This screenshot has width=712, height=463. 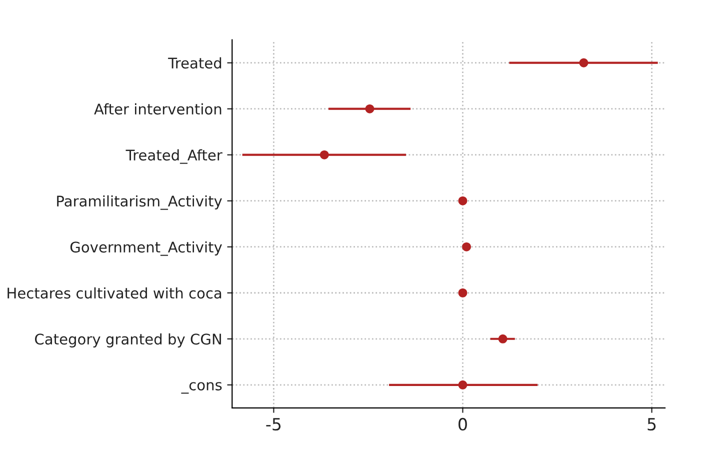 I want to click on y-tick-label: Paramilitarism_Activity, so click(x=139, y=202).